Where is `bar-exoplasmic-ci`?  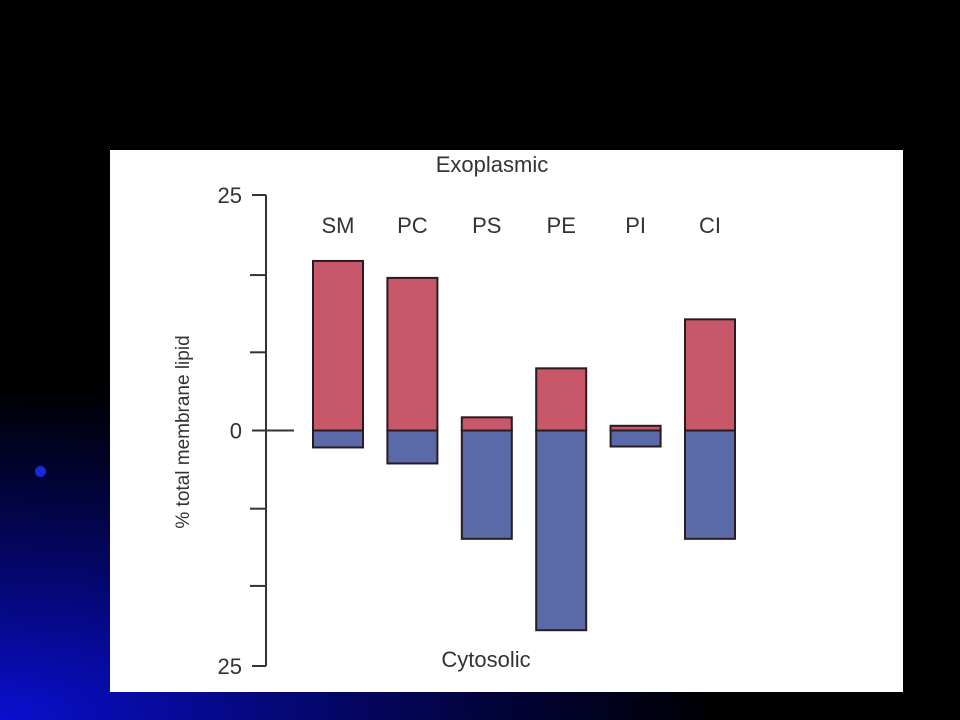
bar-exoplasmic-ci is located at coordinates (710, 375).